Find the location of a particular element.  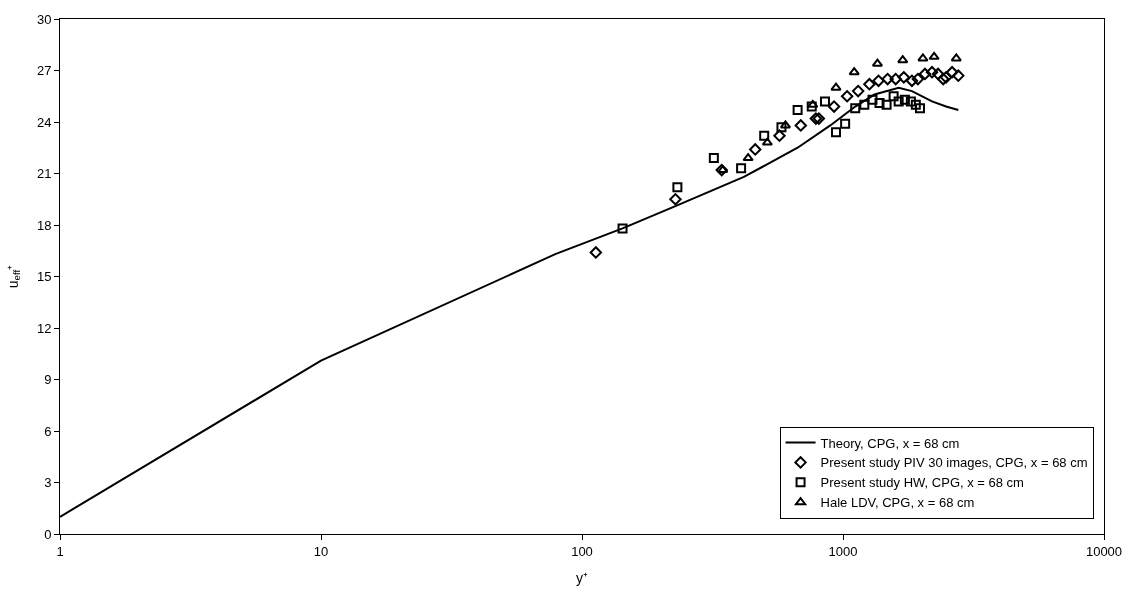

legend-label: Hale LDV, CPG, x = 68 cm is located at coordinates (897, 503).